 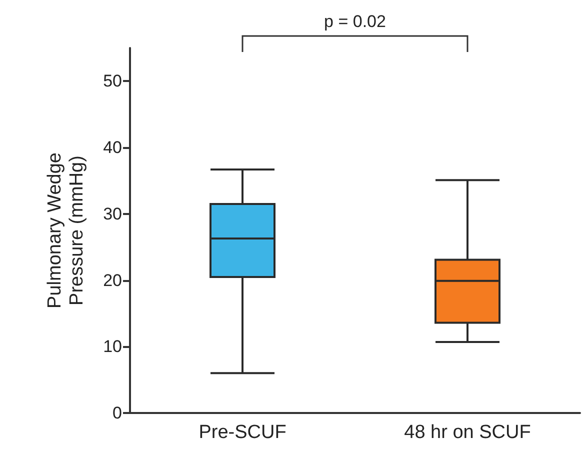 What do you see at coordinates (112, 81) in the screenshot?
I see `y-tick-label: 50` at bounding box center [112, 81].